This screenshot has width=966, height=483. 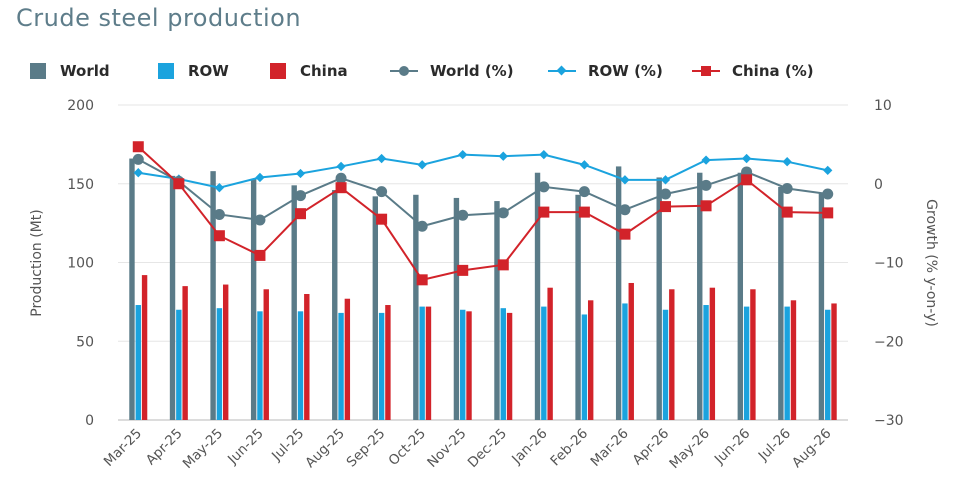 I want to click on legend-item-world-pct: World (%), so click(x=452, y=71).